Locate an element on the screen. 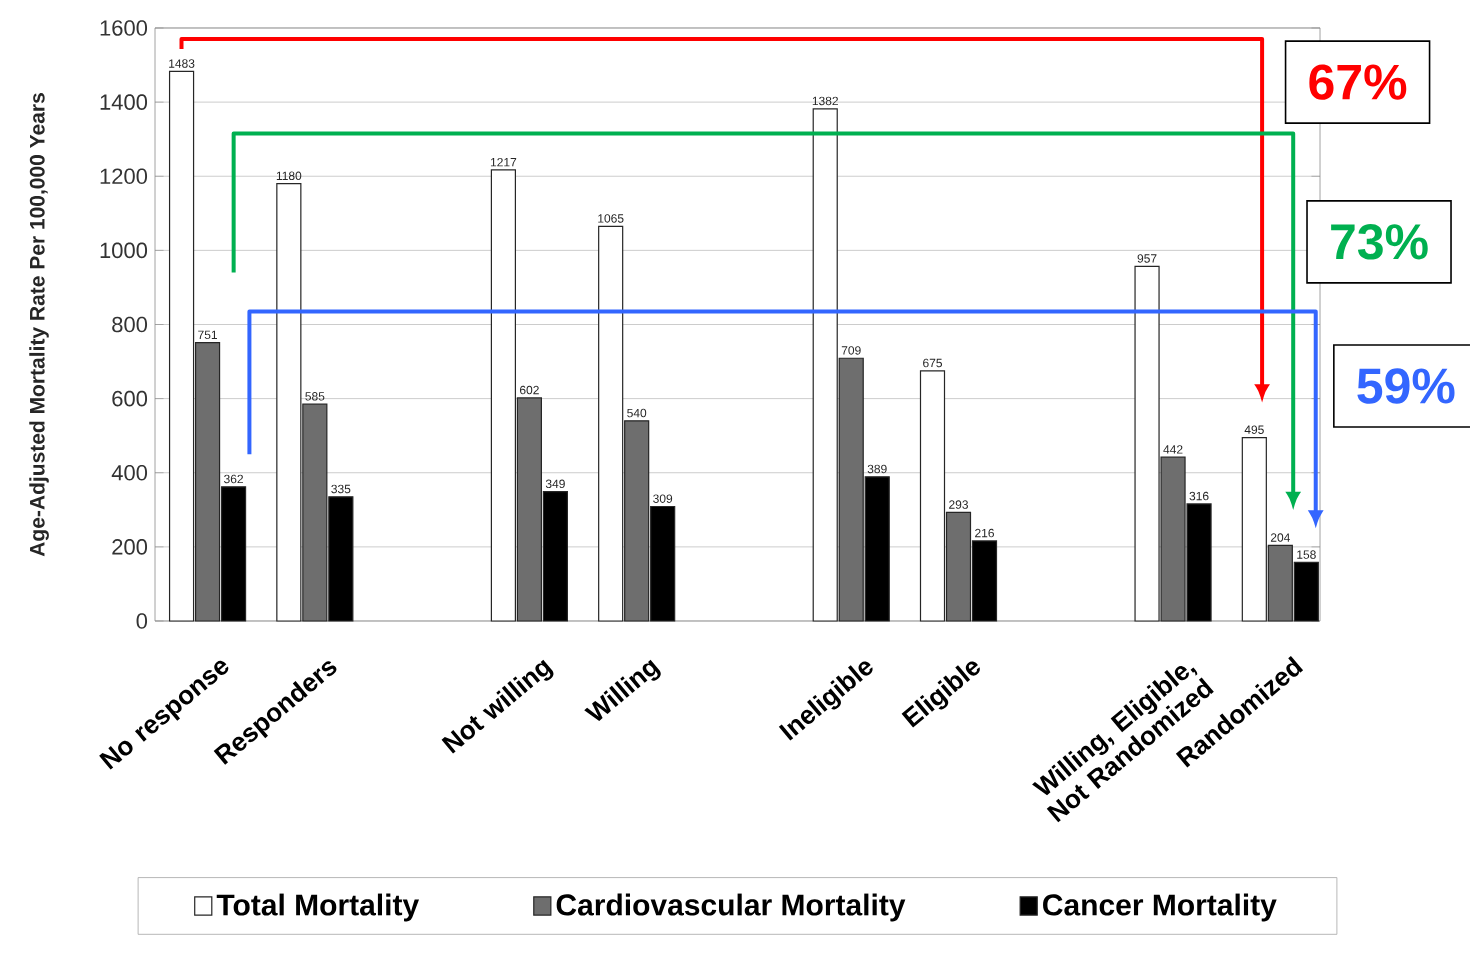  data-label: 309 is located at coordinates (663, 498).